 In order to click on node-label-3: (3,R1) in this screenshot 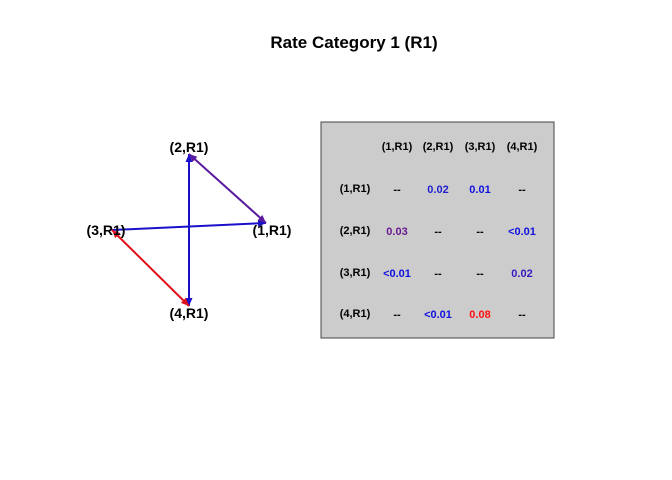, I will do `click(106, 230)`.